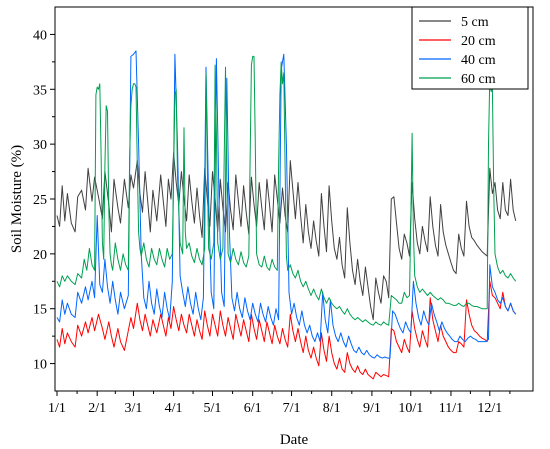 This screenshot has height=449, width=550. What do you see at coordinates (134, 408) in the screenshot?
I see `x-tick-label: 3/1` at bounding box center [134, 408].